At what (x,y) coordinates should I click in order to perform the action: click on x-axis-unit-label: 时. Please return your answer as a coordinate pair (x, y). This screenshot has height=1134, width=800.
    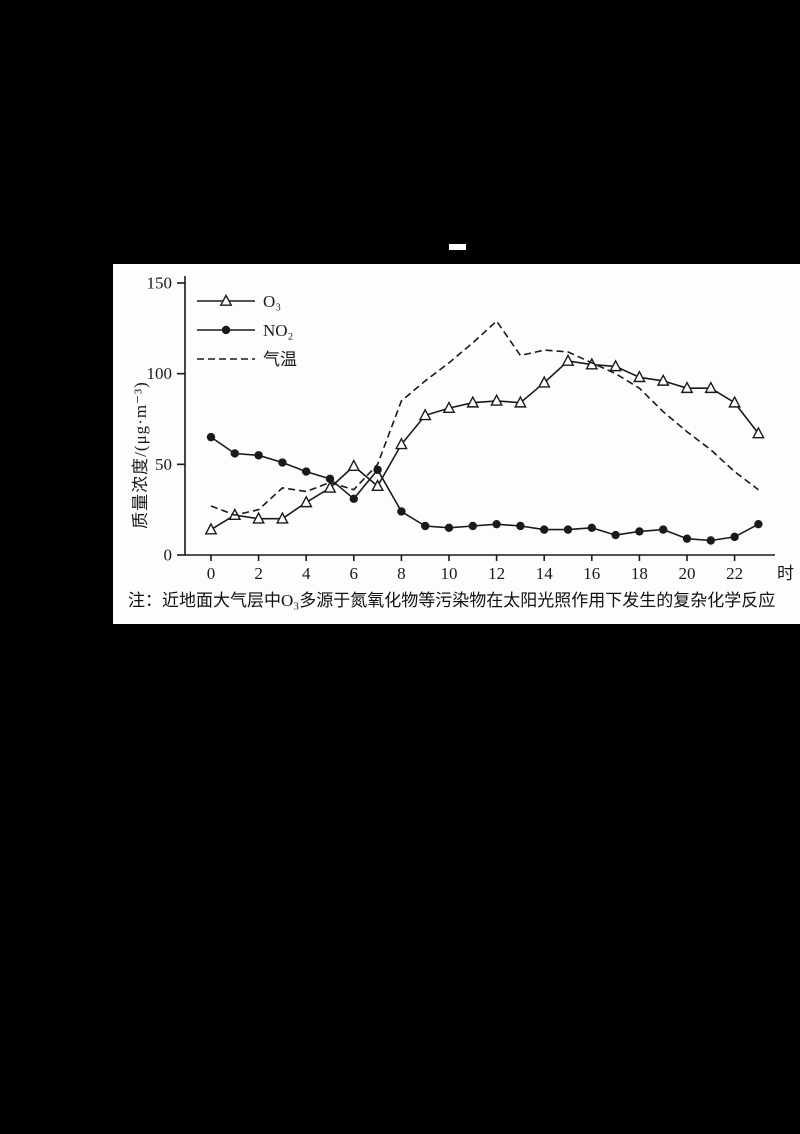
    Looking at the image, I should click on (785, 573).